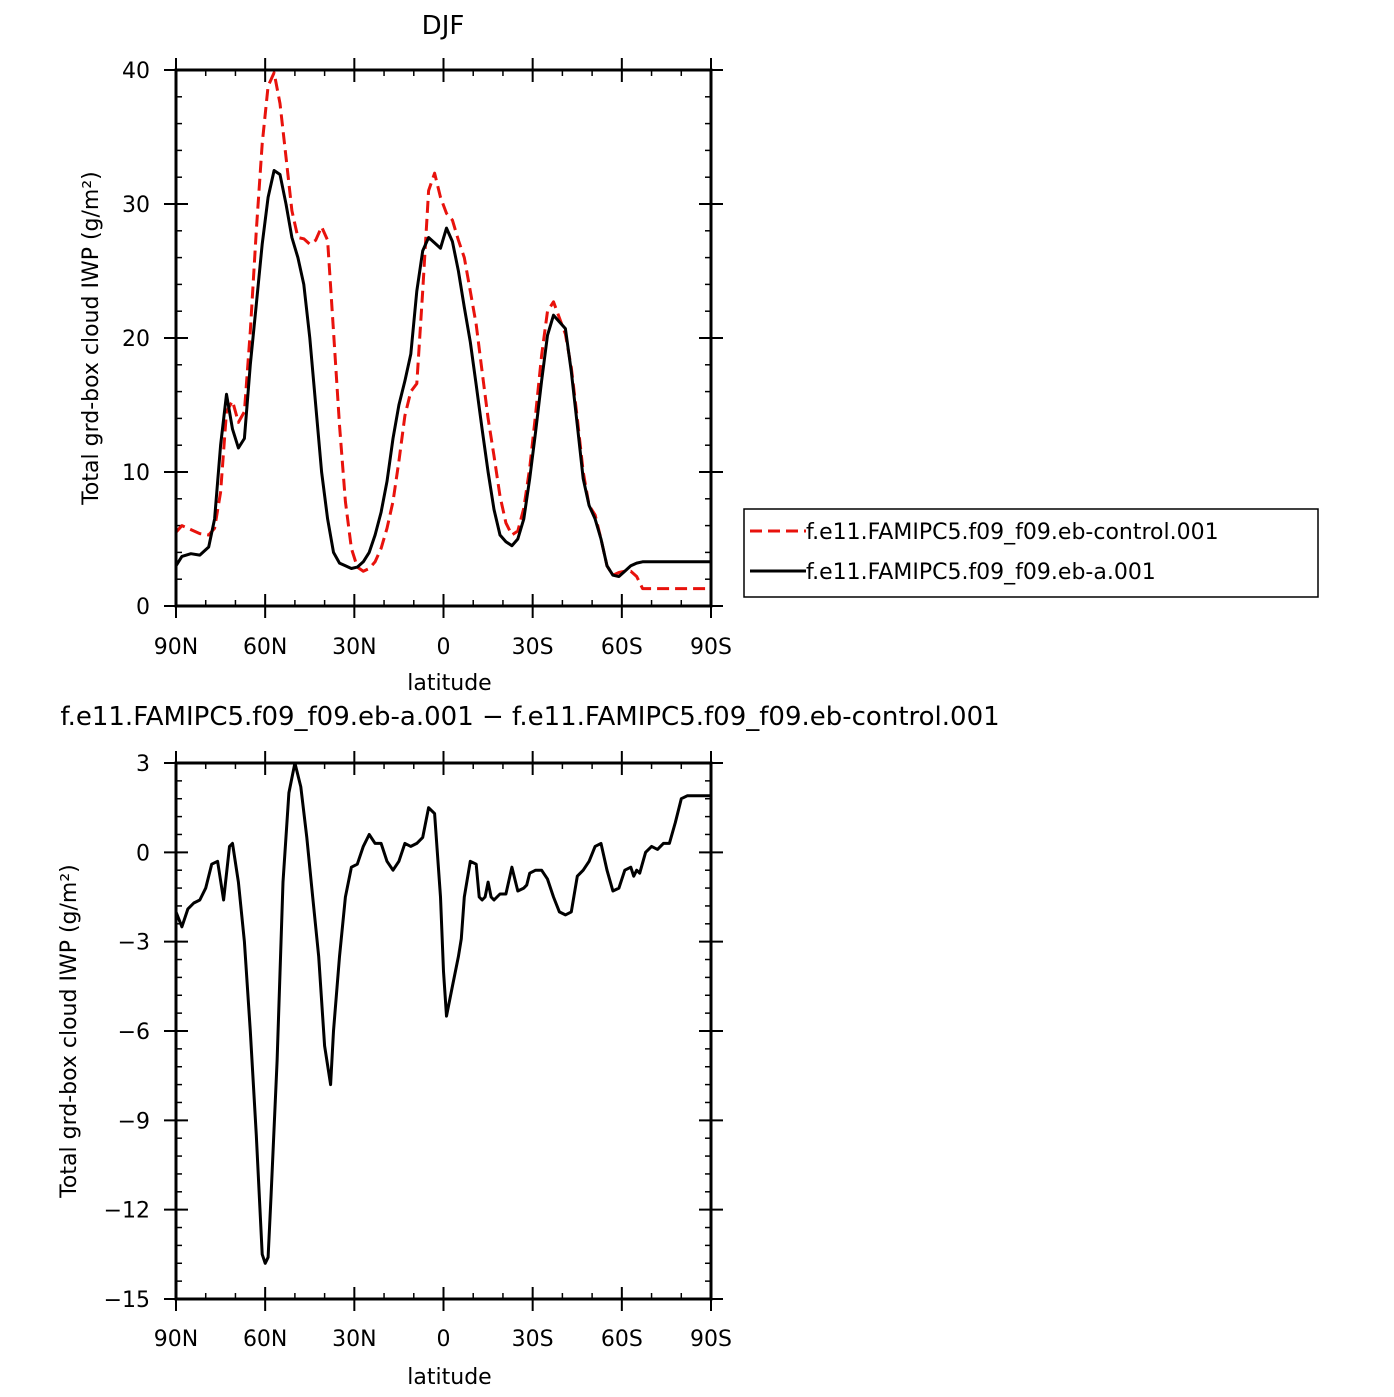  Describe the element at coordinates (136, 339) in the screenshot. I see `y-tick-label: 20` at that location.